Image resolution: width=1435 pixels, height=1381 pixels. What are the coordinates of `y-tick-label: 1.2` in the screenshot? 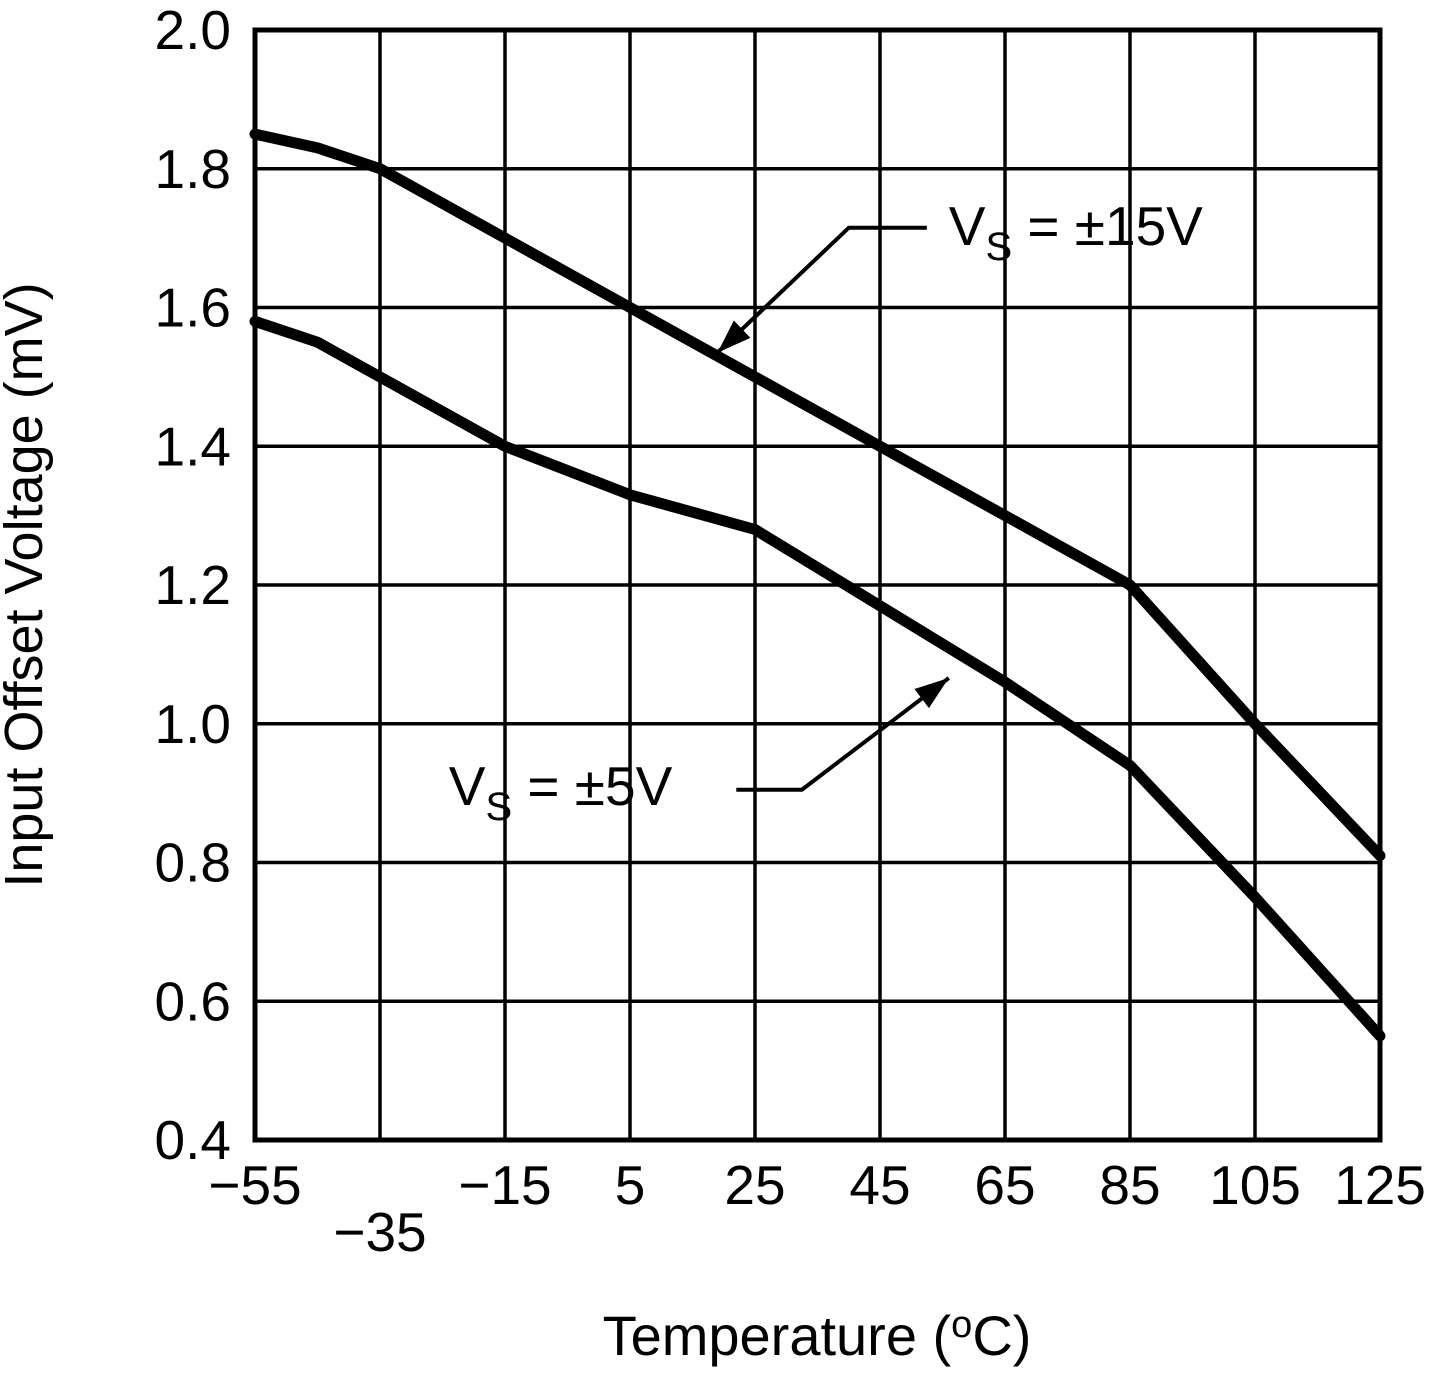 It's located at (193, 585).